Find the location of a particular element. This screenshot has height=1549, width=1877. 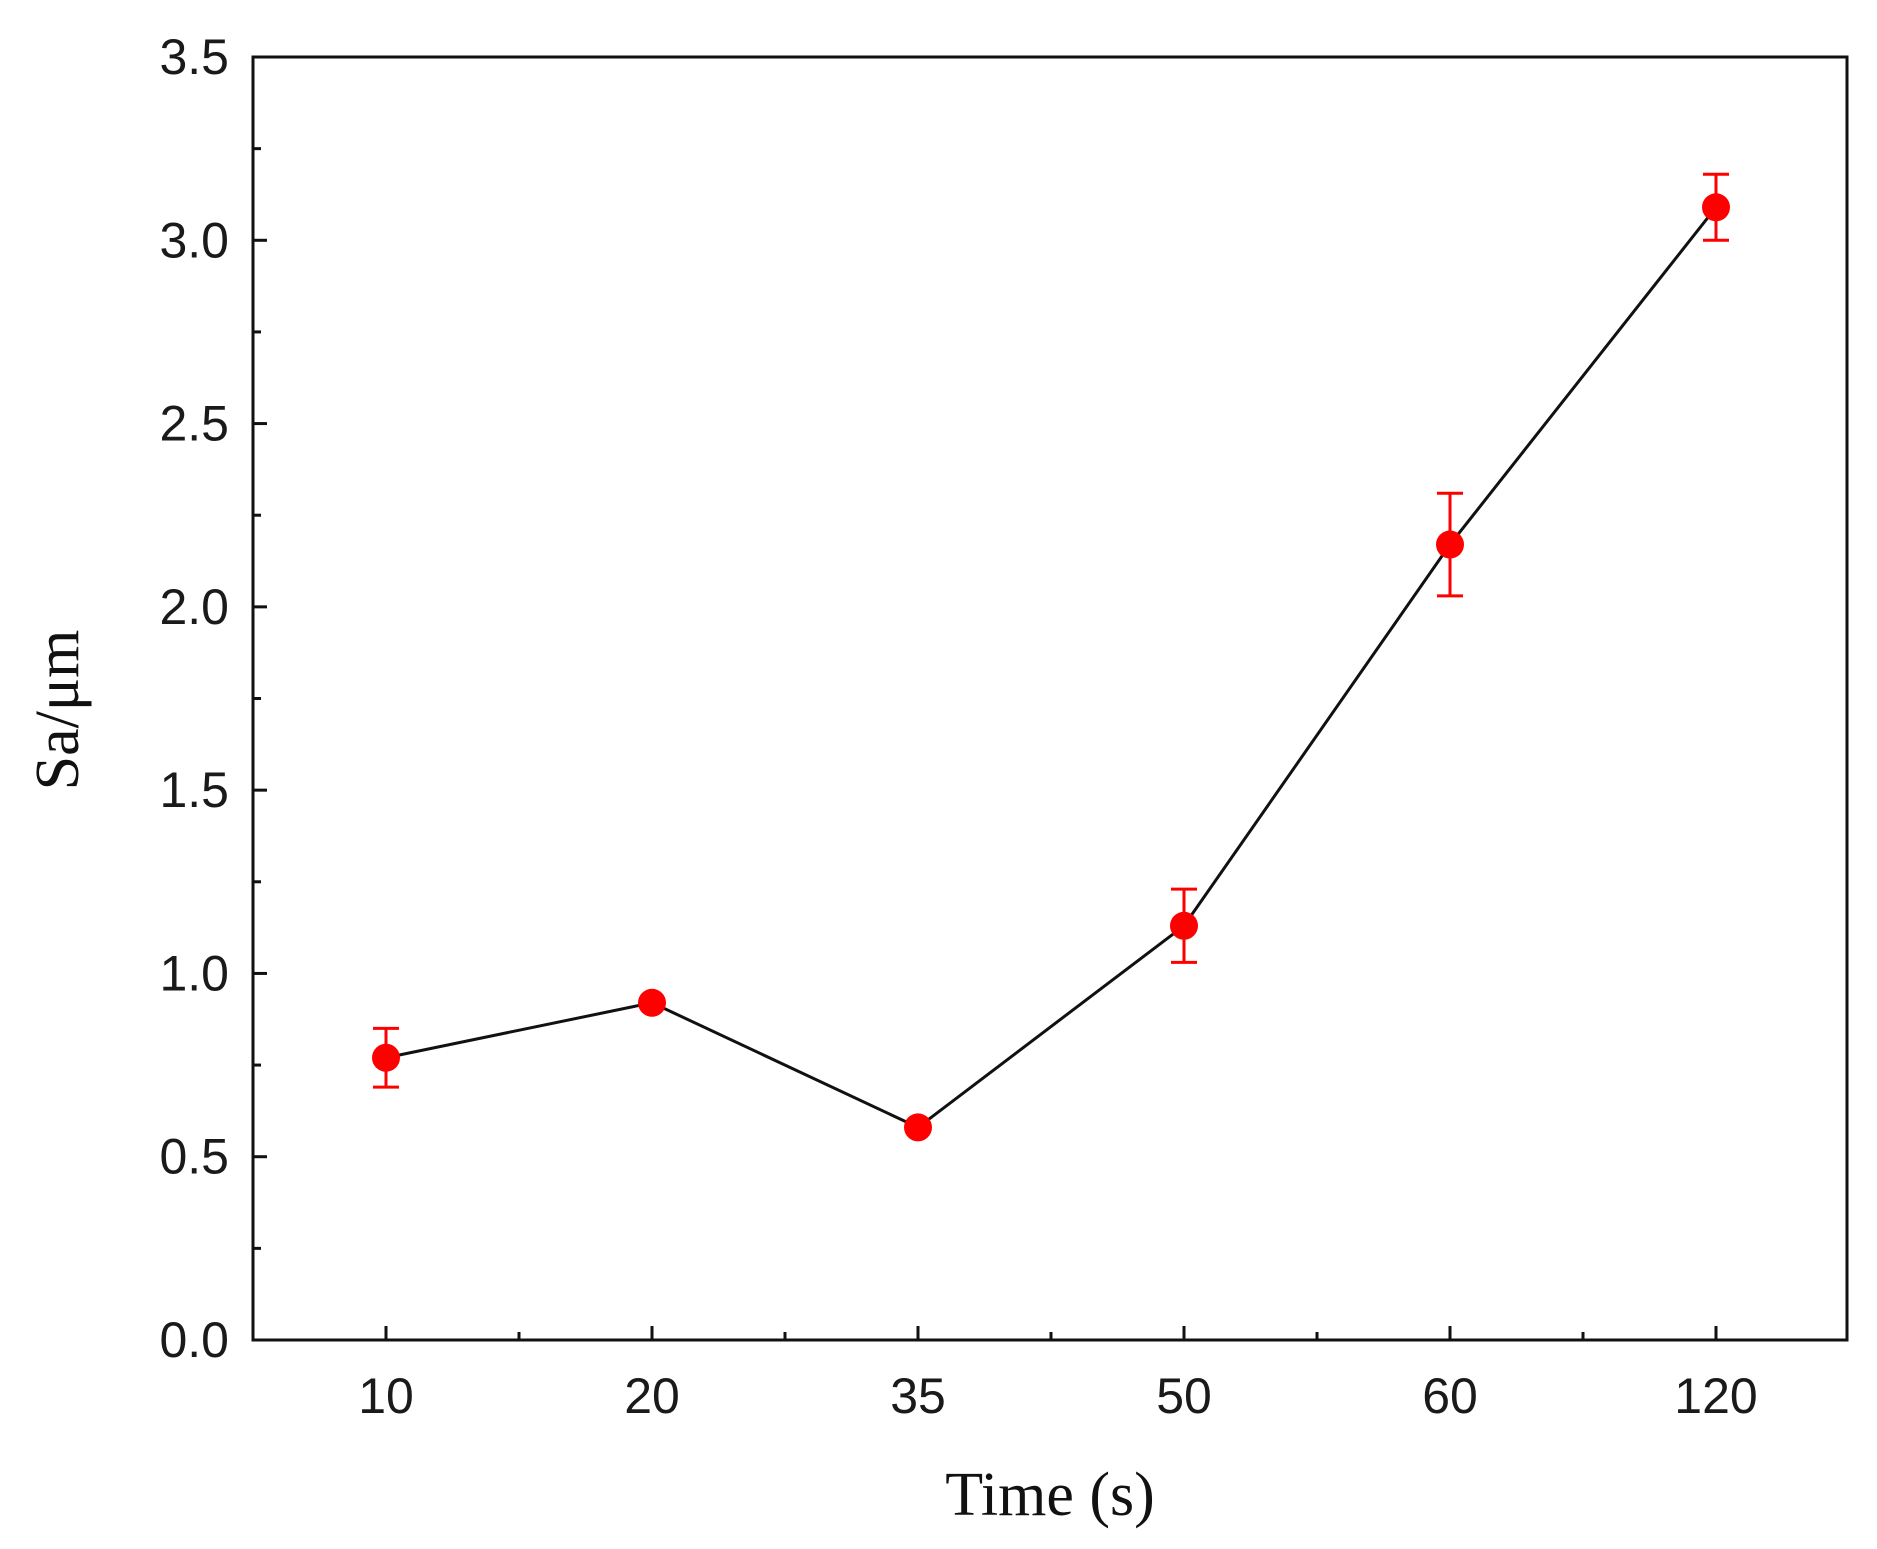

y-tick-label: 2.0 is located at coordinates (194, 607).